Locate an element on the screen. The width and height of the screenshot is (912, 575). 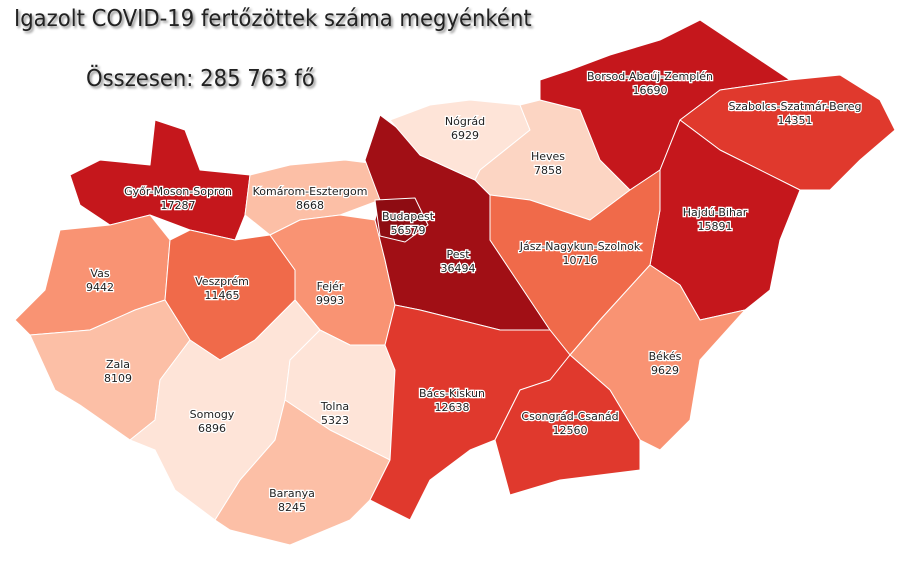
county-value-label: 8109 is located at coordinates (118, 378).